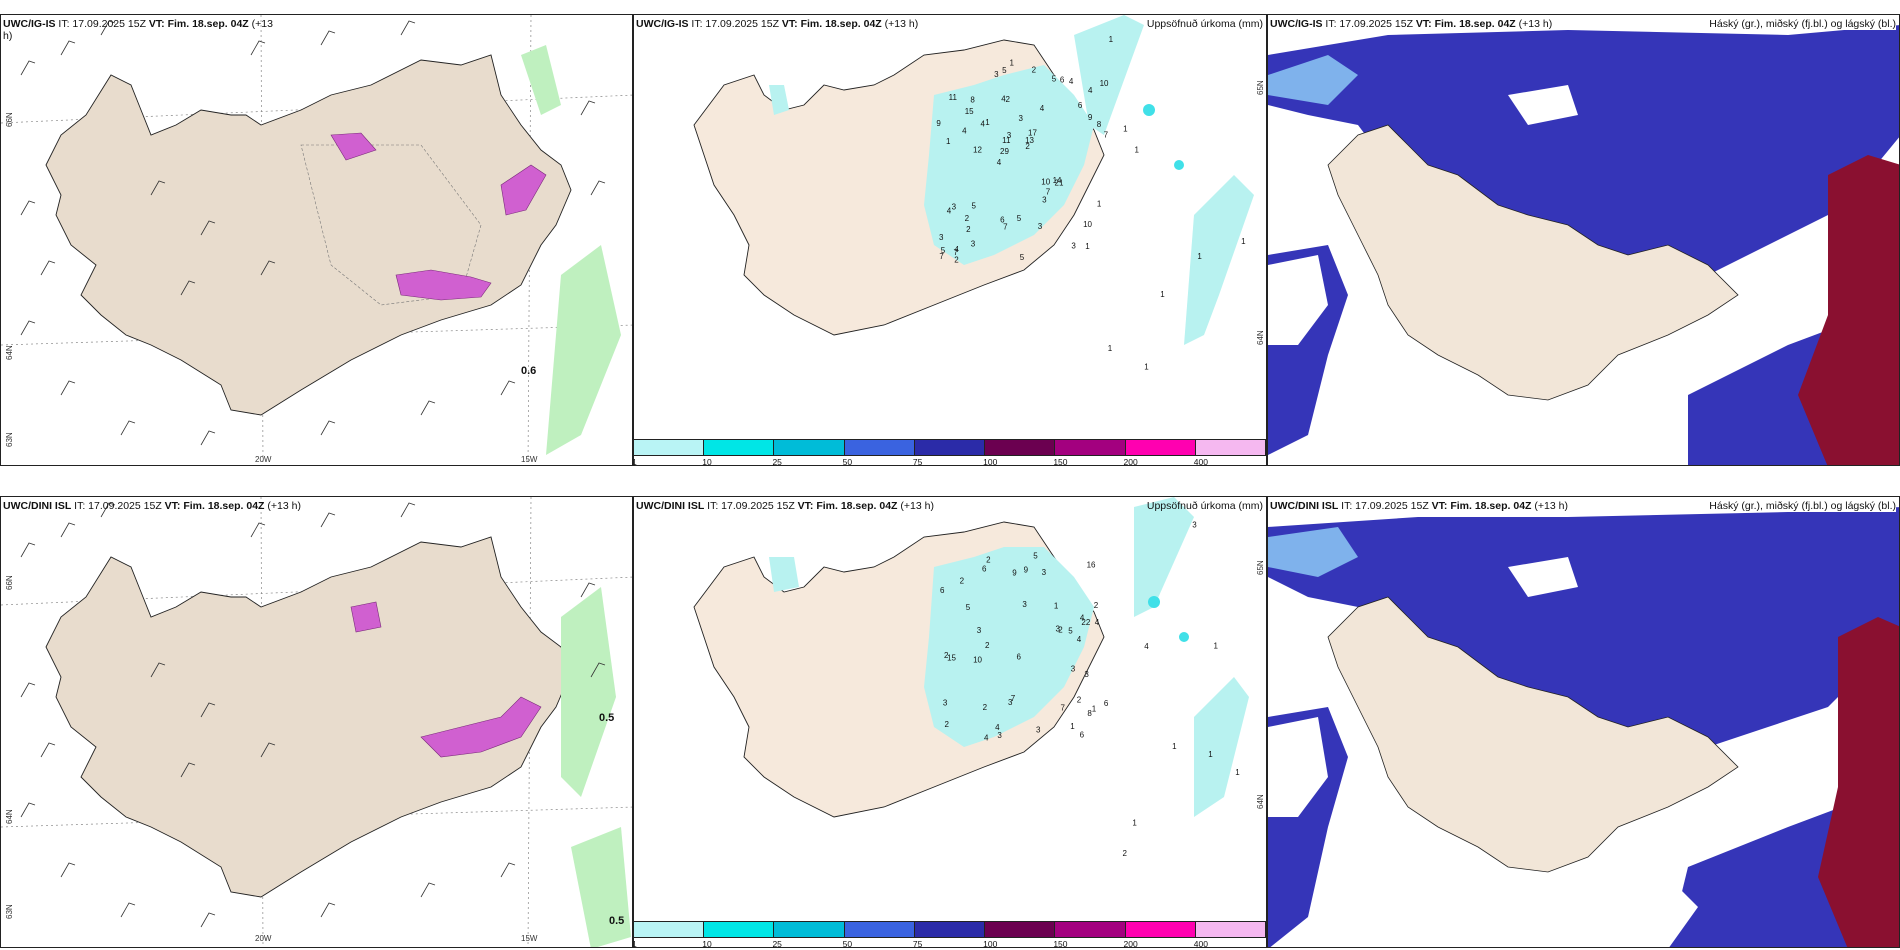 Image resolution: width=1900 pixels, height=950 pixels. I want to click on legend-label: 1, so click(635, 461).